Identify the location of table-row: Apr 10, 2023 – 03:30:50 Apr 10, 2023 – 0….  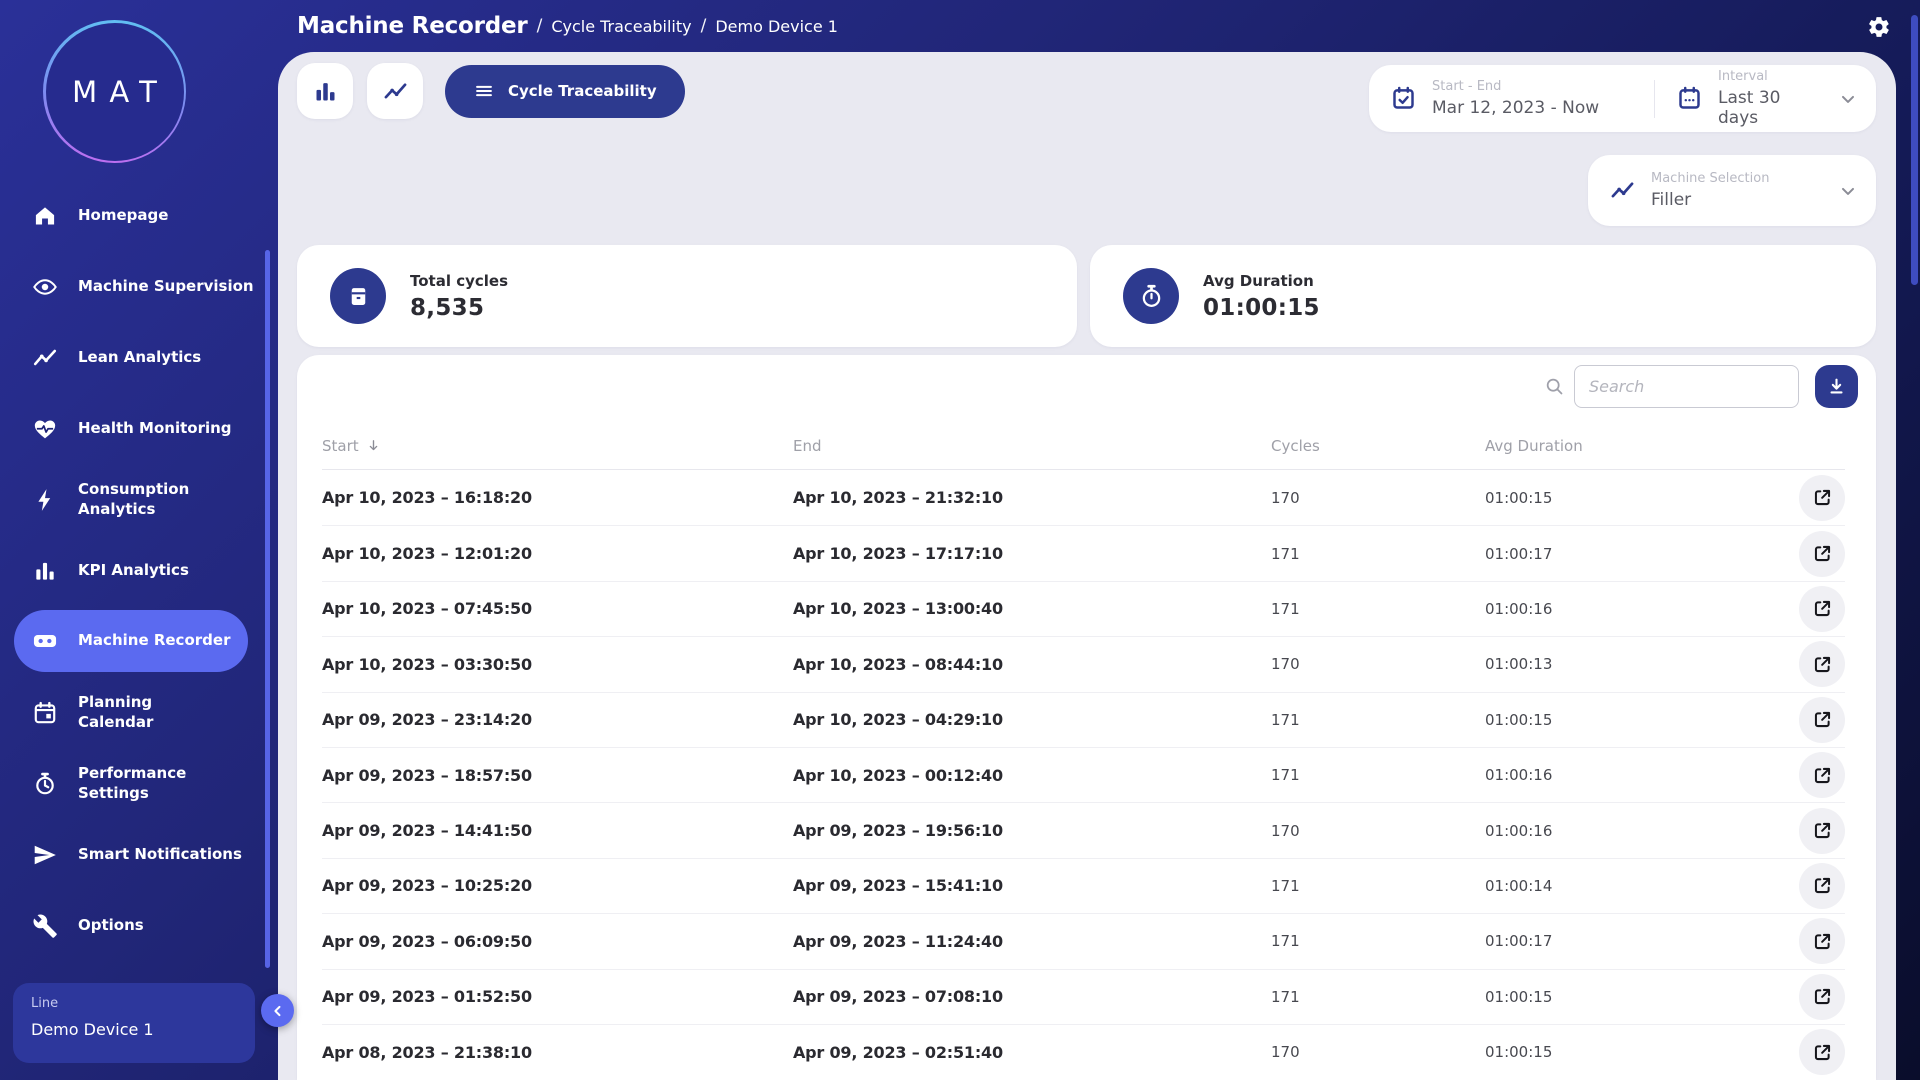
(1083, 663).